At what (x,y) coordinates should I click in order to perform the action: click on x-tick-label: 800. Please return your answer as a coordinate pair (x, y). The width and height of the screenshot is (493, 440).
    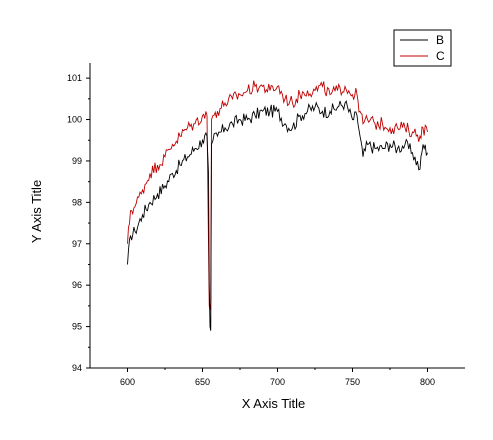
    Looking at the image, I should click on (427, 382).